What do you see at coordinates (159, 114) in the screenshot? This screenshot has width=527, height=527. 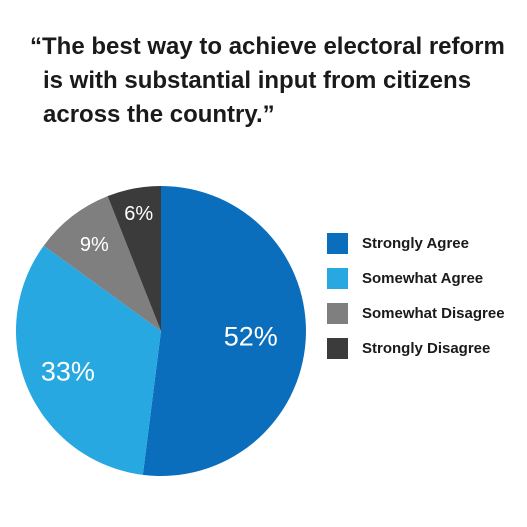 I see `chart-title-line-3: across the country.”` at bounding box center [159, 114].